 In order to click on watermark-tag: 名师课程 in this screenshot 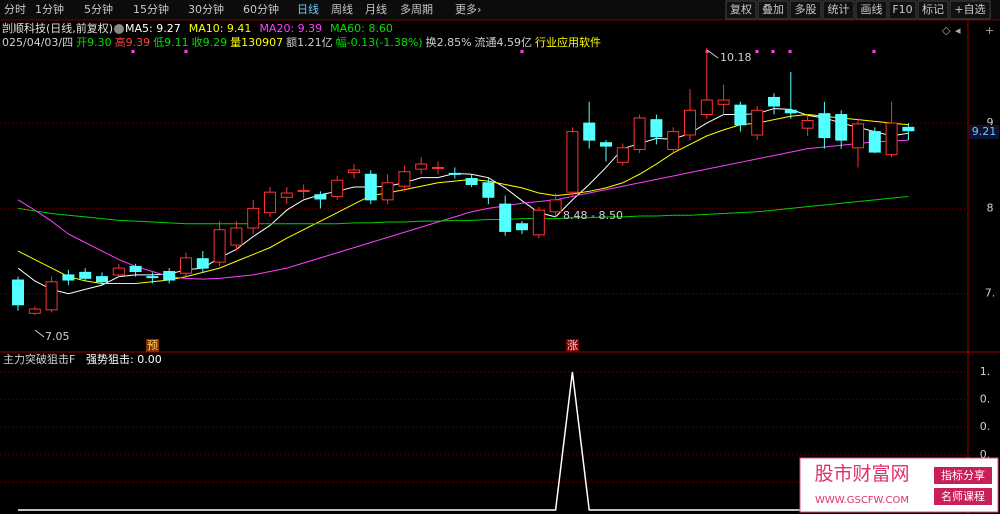, I will do `click(963, 496)`.